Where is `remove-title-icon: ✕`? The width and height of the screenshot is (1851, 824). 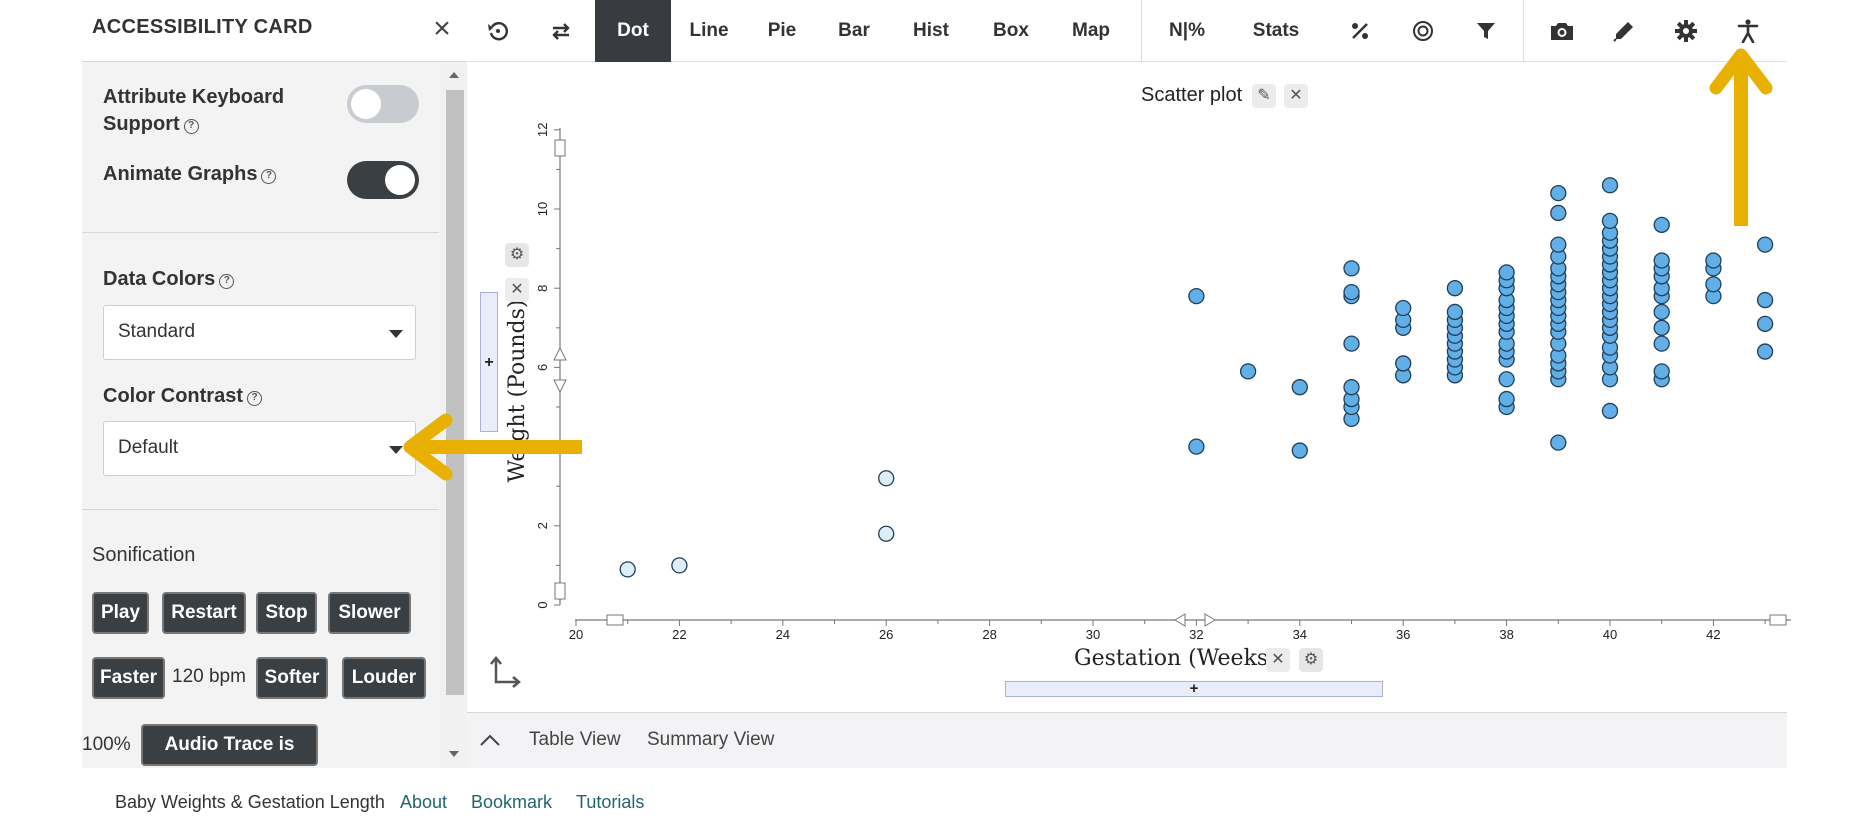 remove-title-icon: ✕ is located at coordinates (1296, 96).